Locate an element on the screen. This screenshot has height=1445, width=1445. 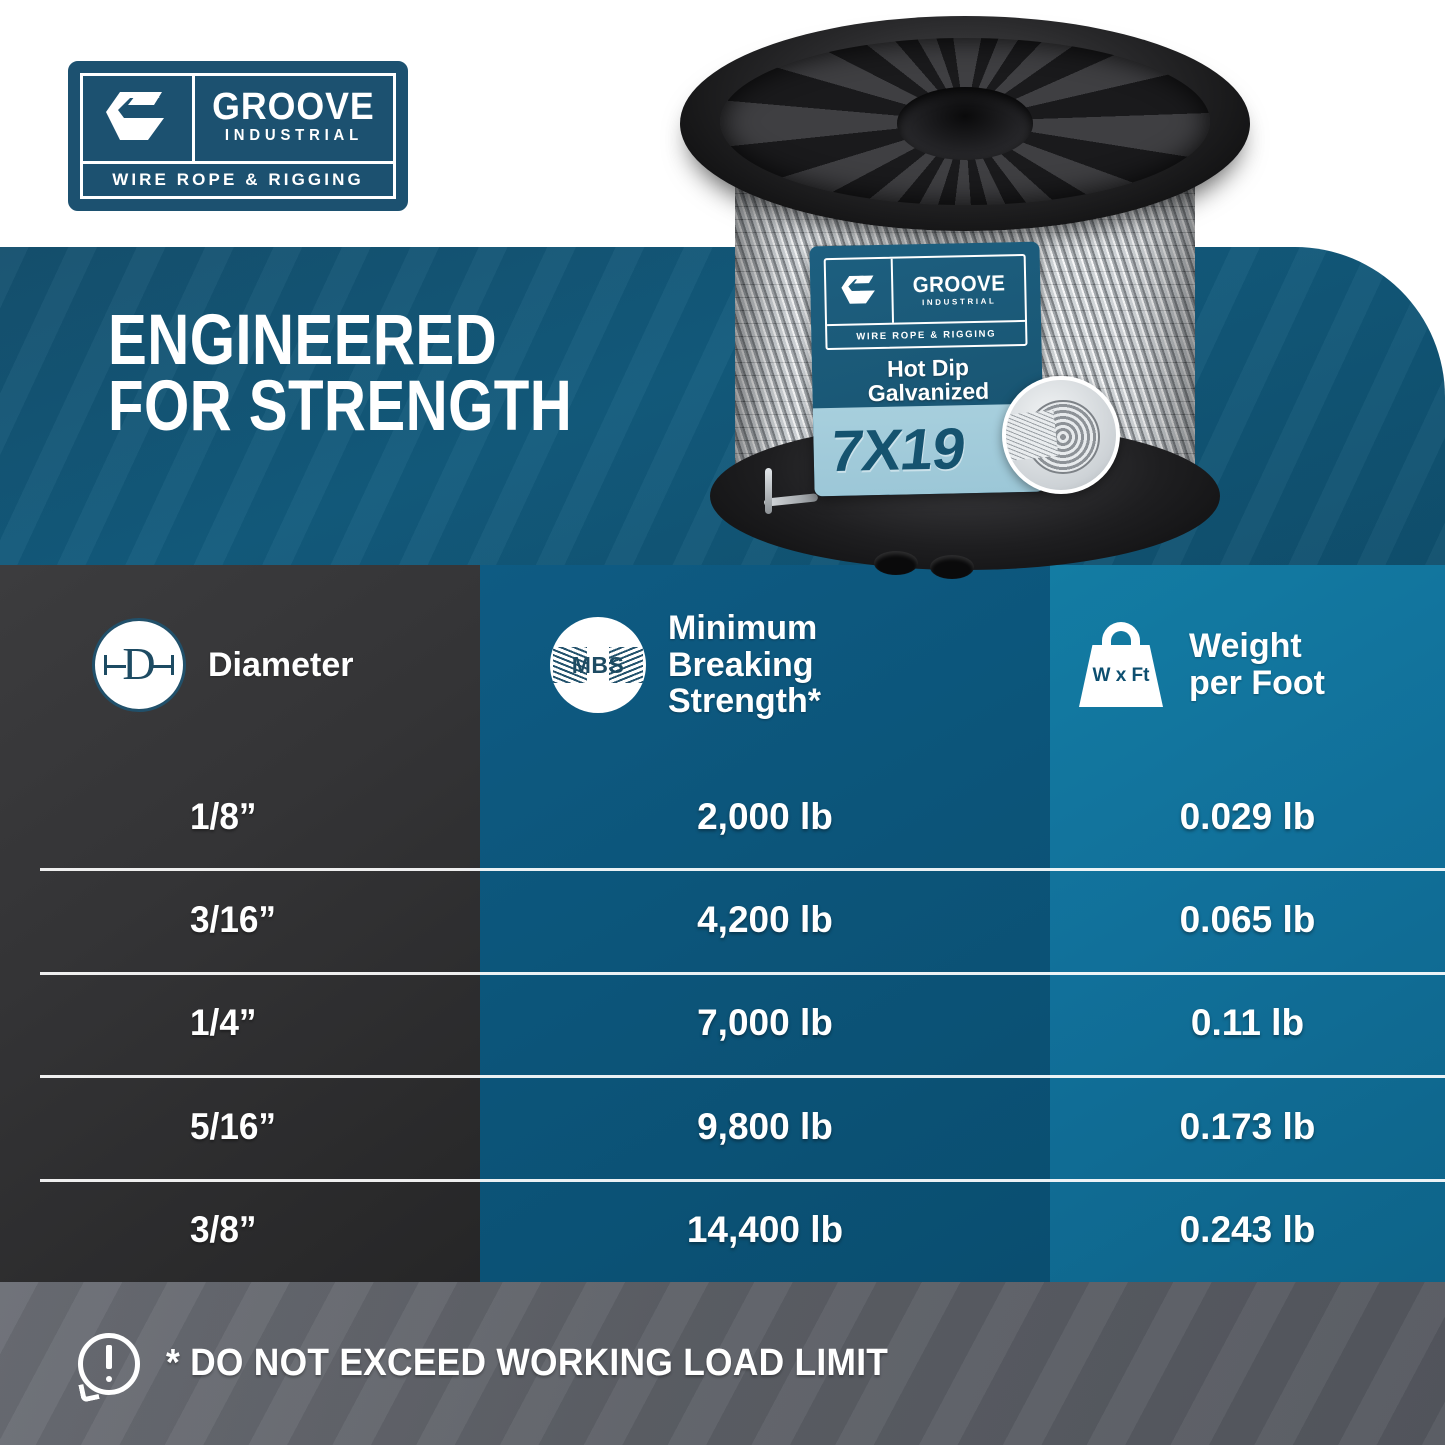
table-row: 3/16” 4,200 lb 0.065 lb is located at coordinates (722, 919).